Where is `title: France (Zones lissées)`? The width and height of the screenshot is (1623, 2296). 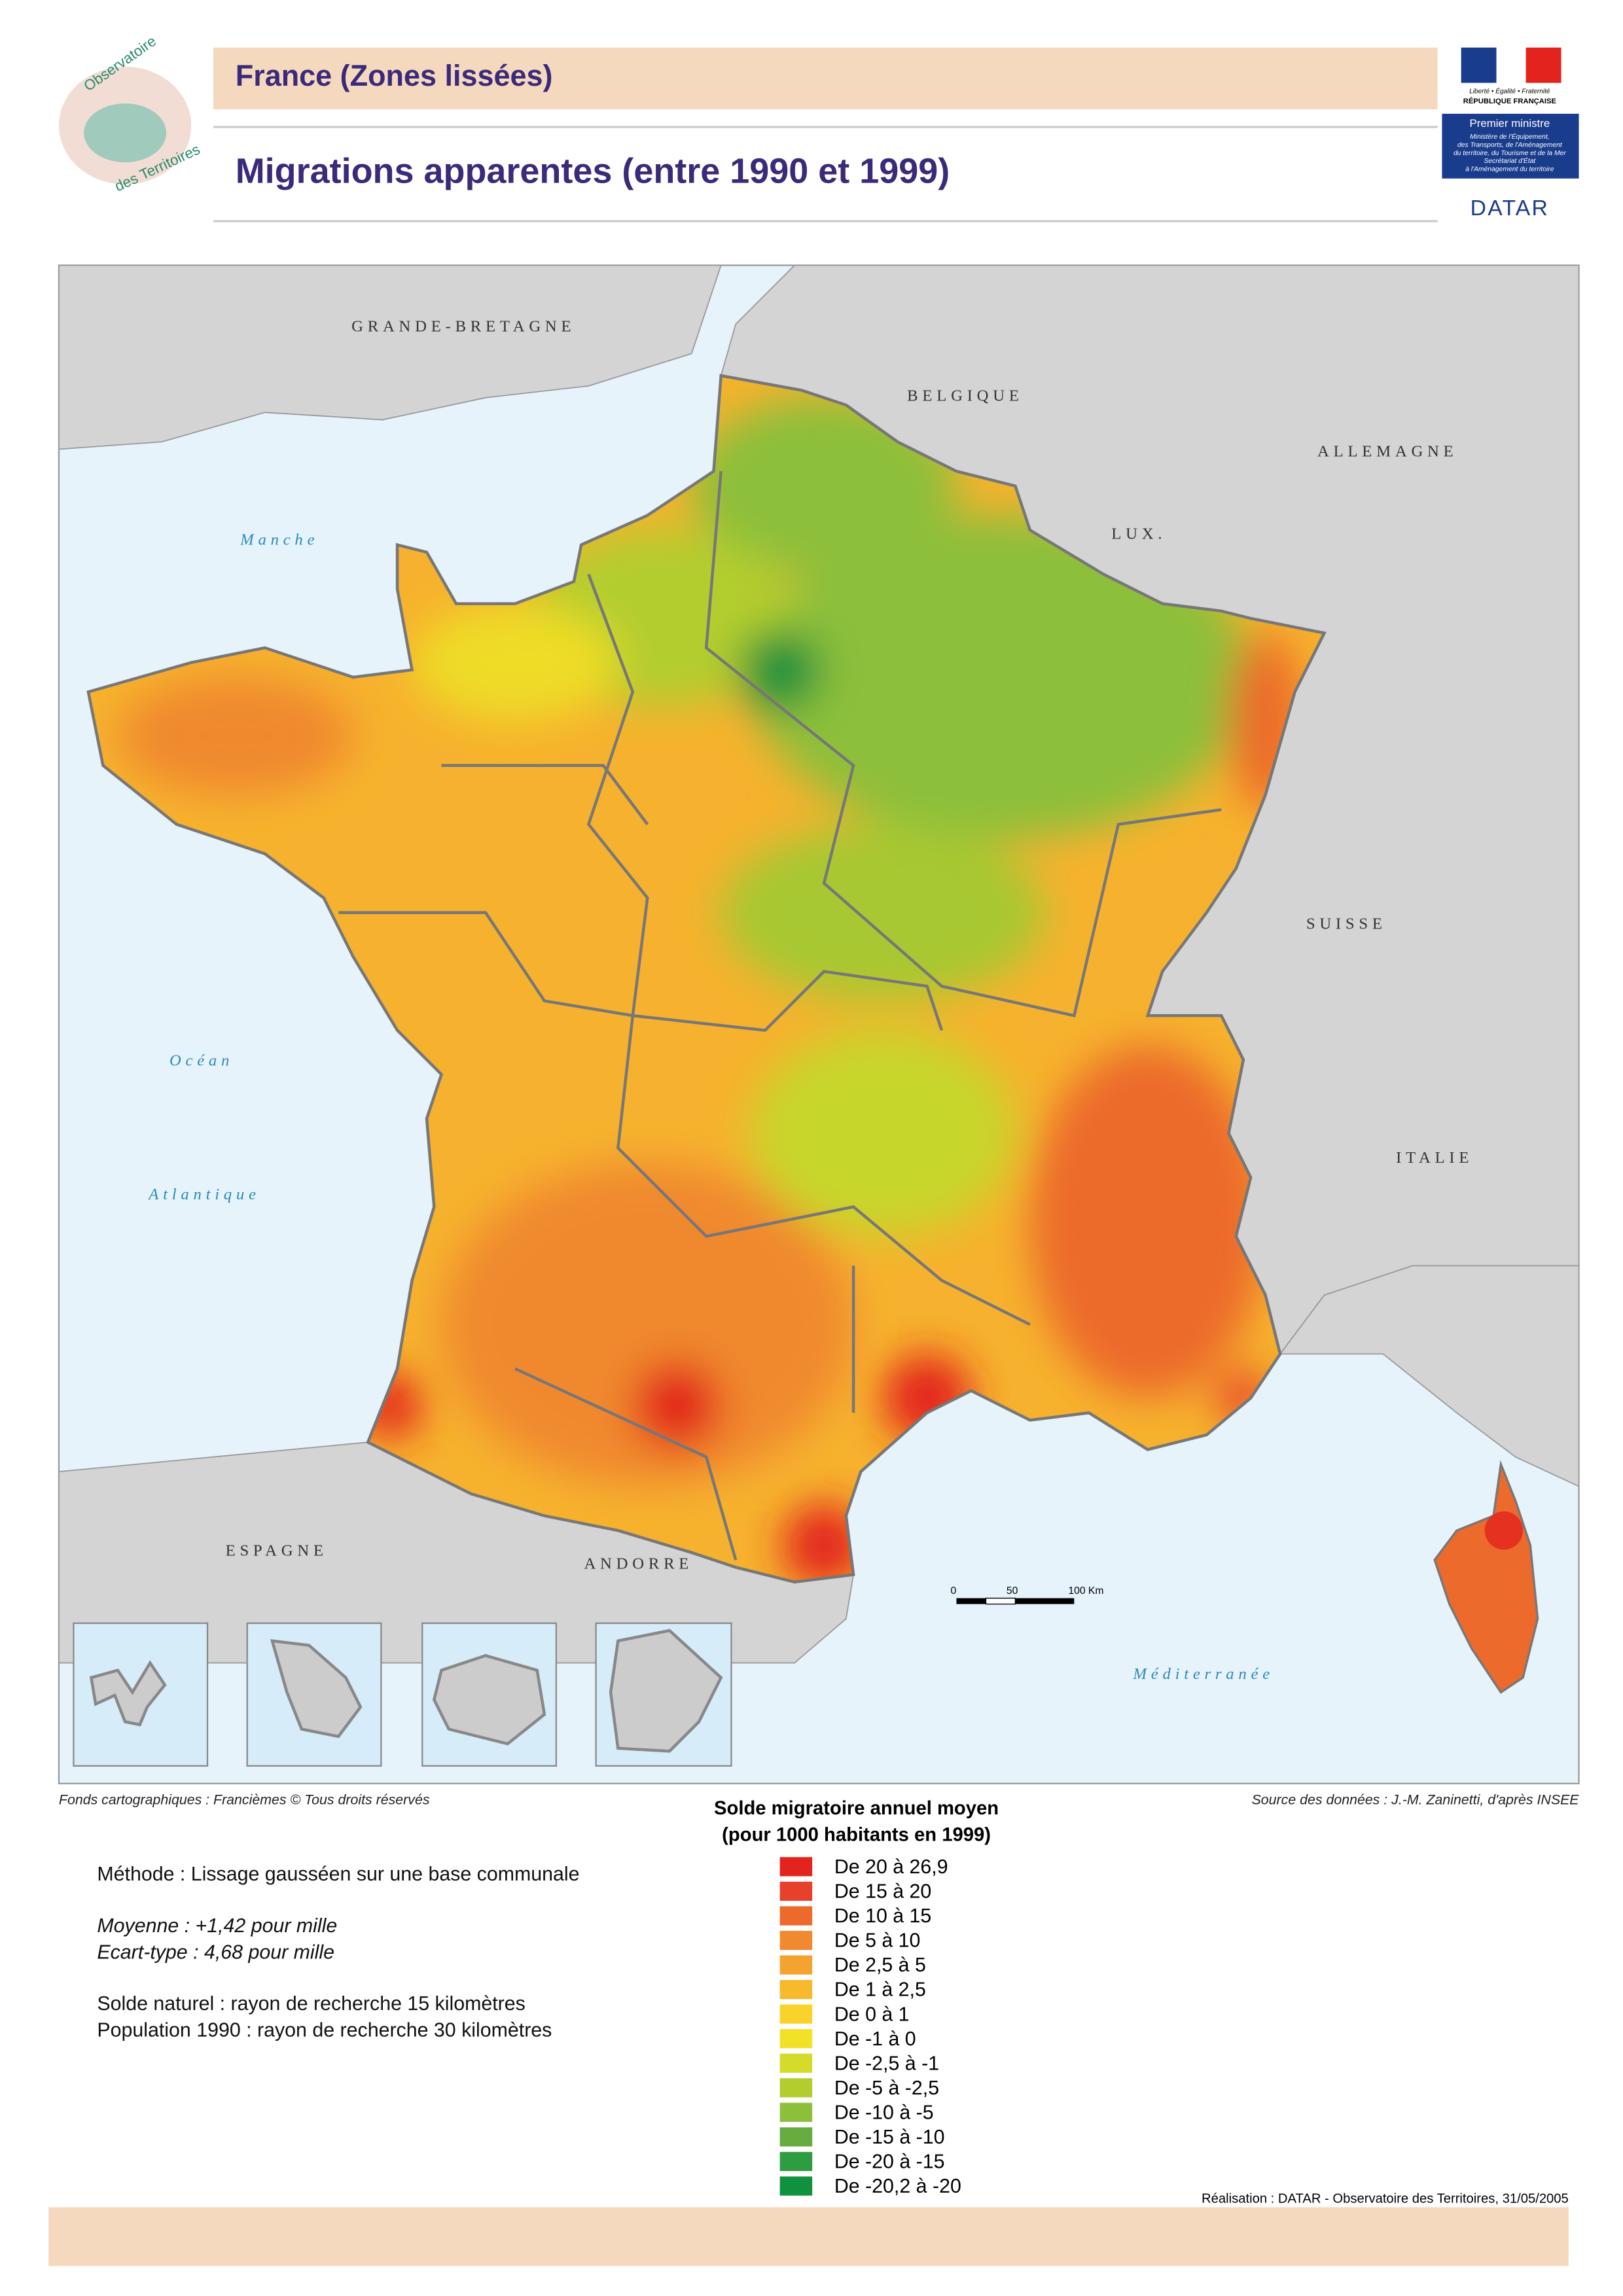
title: France (Zones lissées) is located at coordinates (395, 76).